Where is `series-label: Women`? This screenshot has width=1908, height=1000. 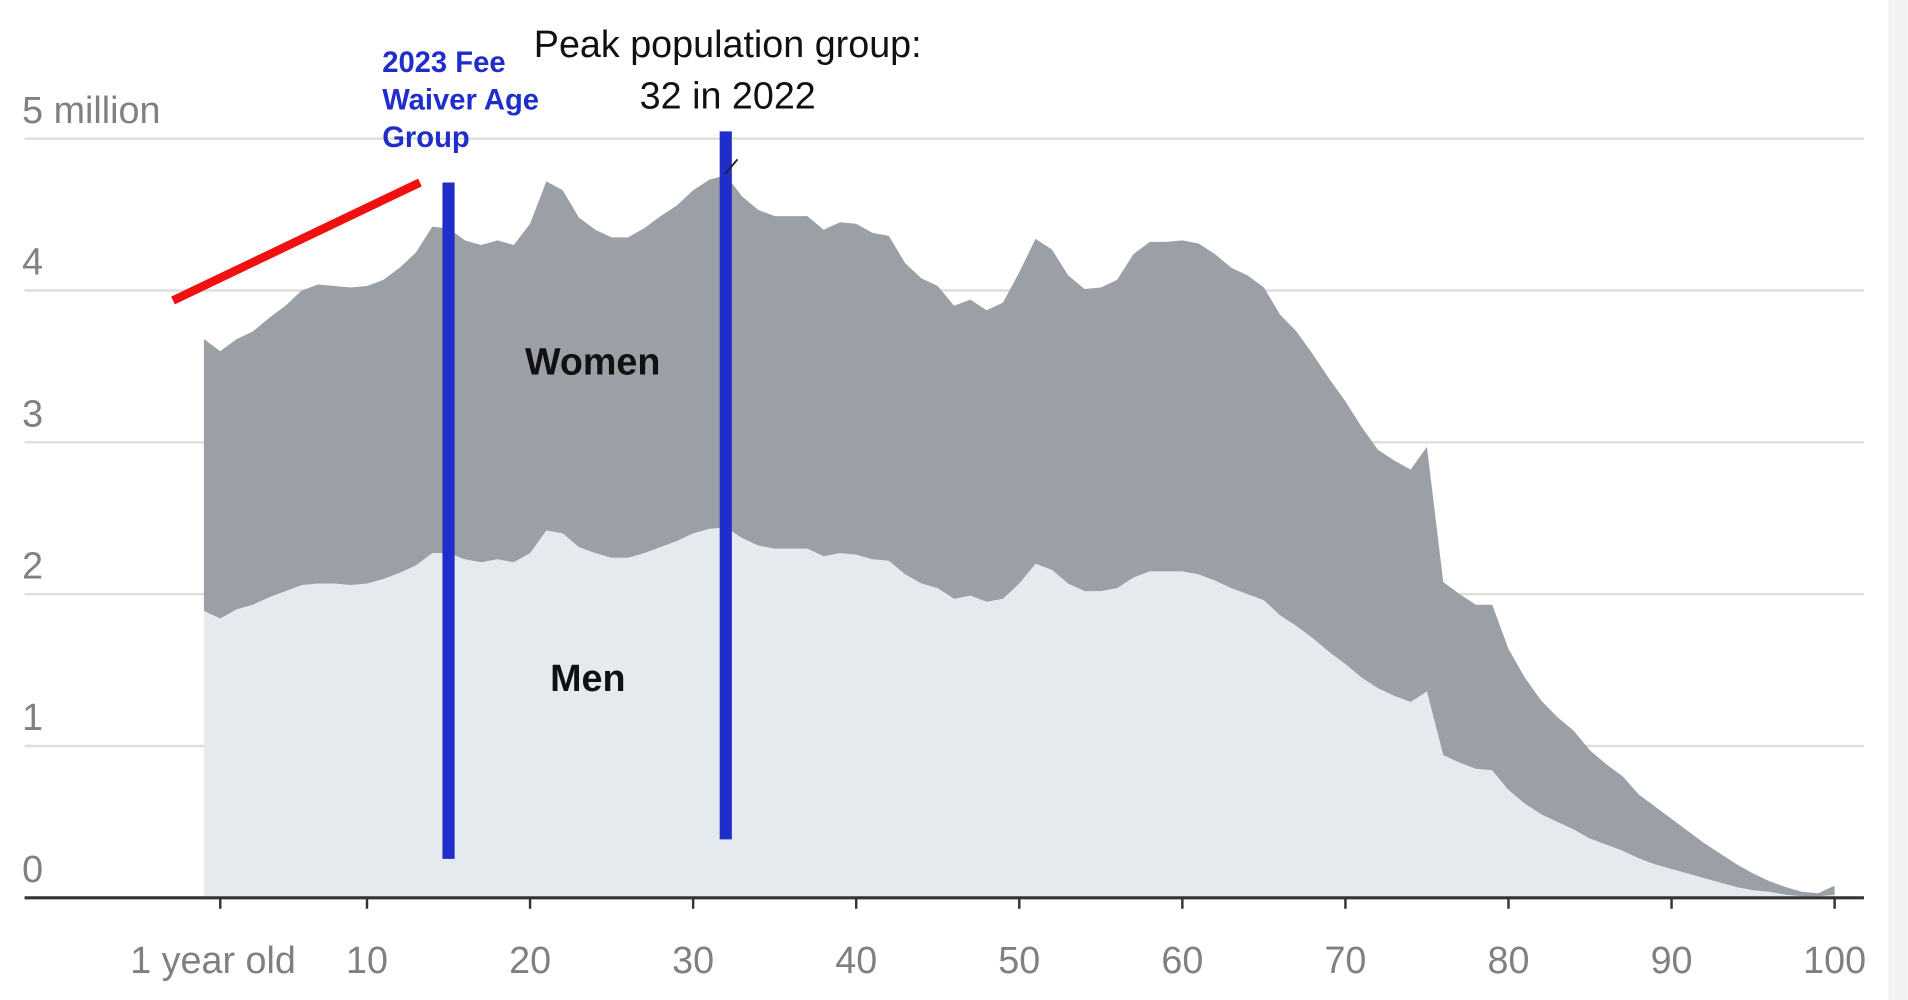 series-label: Women is located at coordinates (592, 362).